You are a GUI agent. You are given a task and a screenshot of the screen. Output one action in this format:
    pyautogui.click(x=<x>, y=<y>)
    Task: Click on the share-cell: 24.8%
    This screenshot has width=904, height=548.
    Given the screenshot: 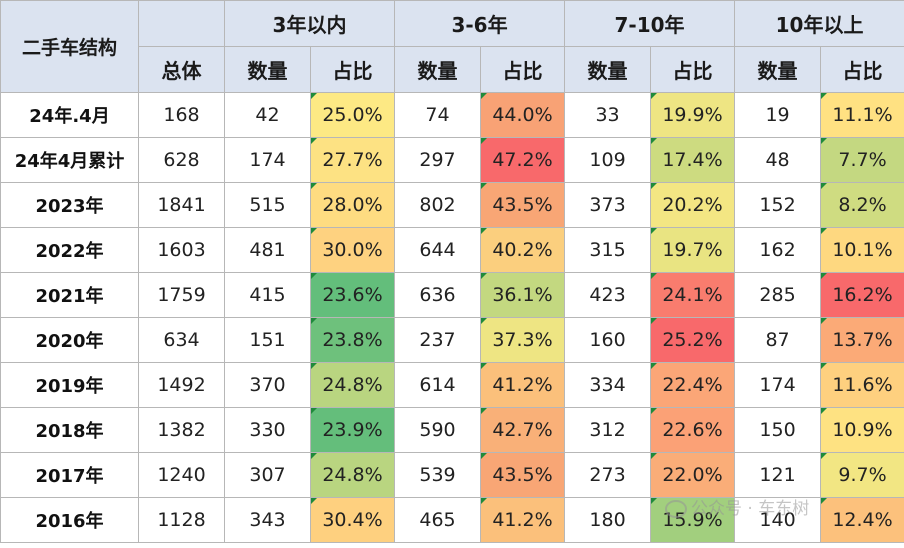 What is the action you would take?
    pyautogui.click(x=352, y=385)
    